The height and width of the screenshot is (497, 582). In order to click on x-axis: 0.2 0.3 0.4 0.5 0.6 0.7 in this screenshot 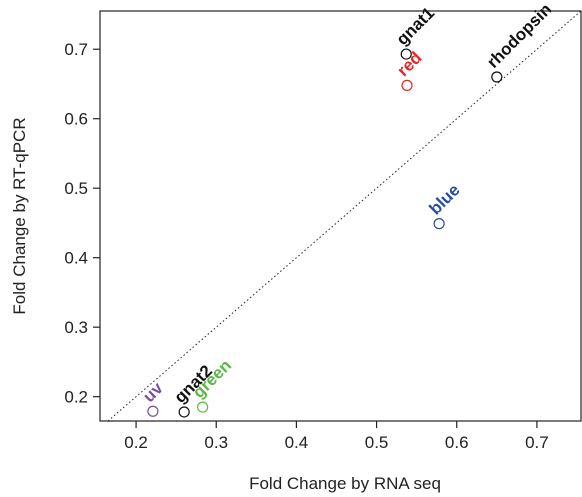, I will do `click(336, 436)`.